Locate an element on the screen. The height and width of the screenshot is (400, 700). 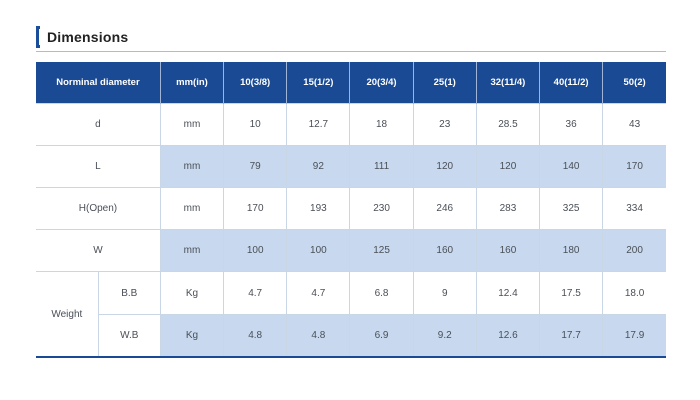
header-size: 50(2) is located at coordinates (634, 83).